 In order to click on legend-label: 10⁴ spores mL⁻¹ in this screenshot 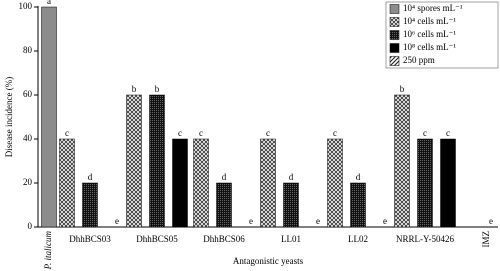, I will do `click(433, 8)`.